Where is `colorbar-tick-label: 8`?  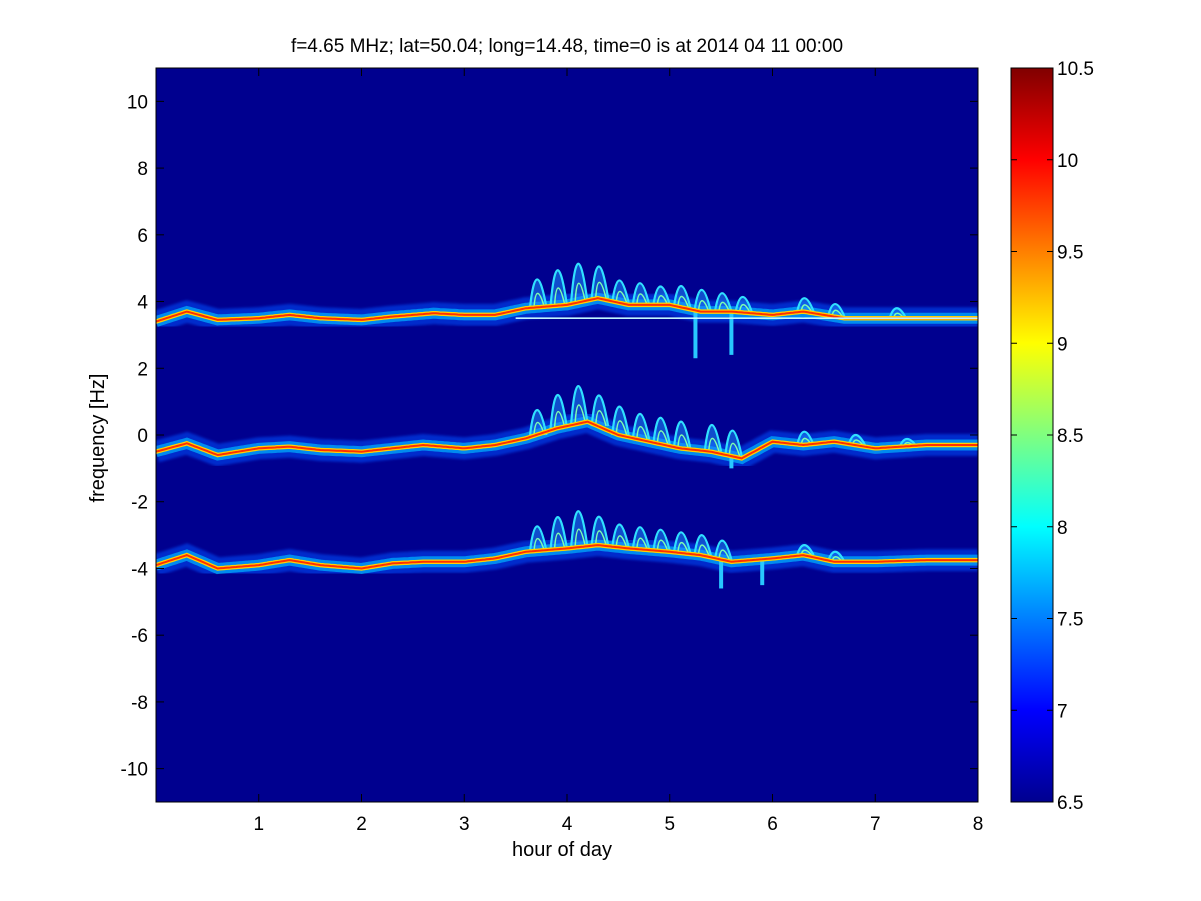 colorbar-tick-label: 8 is located at coordinates (1062, 528).